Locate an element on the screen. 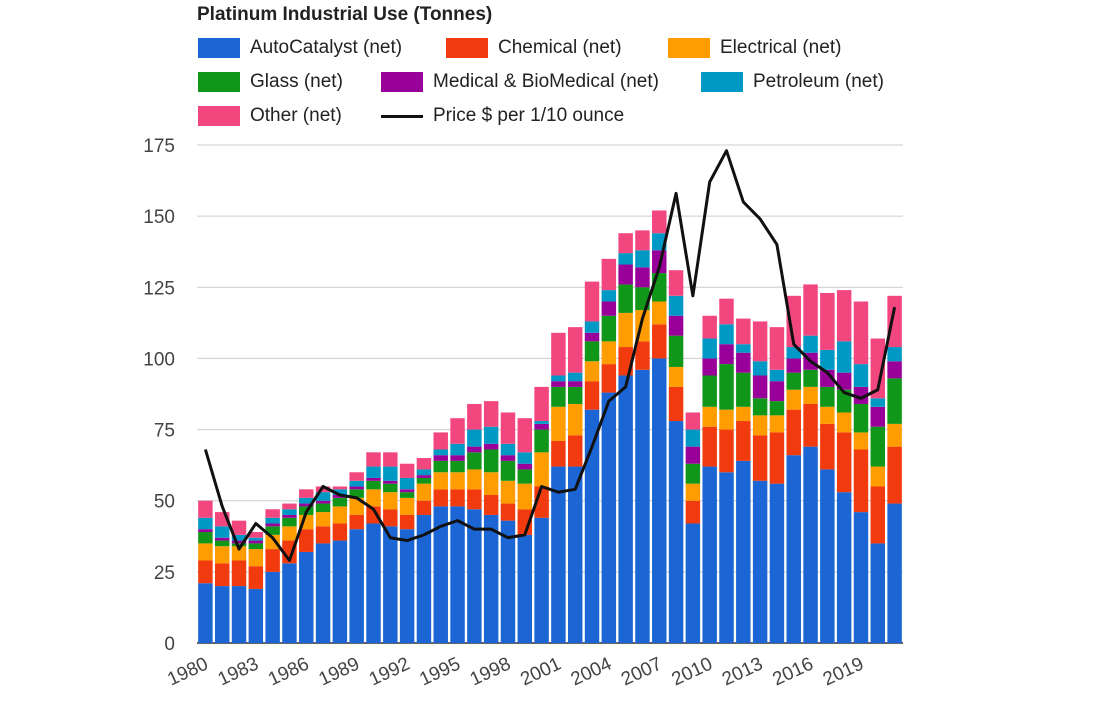  y-tick-label-50: 50 is located at coordinates (164, 502).